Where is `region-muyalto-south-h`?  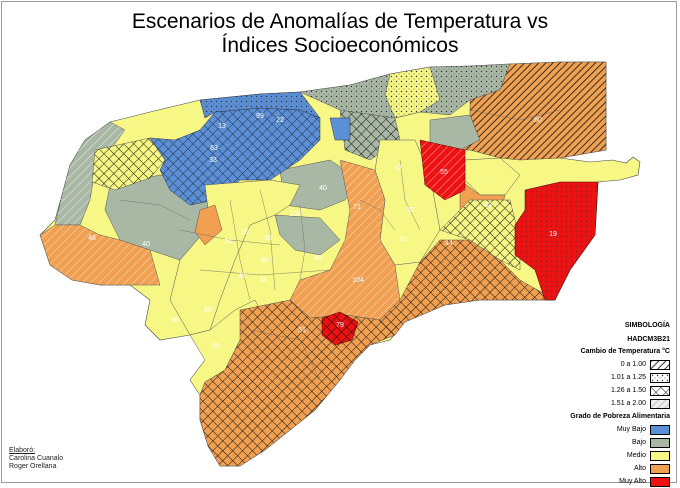
region-muyalto-south-h is located at coordinates (340, 328).